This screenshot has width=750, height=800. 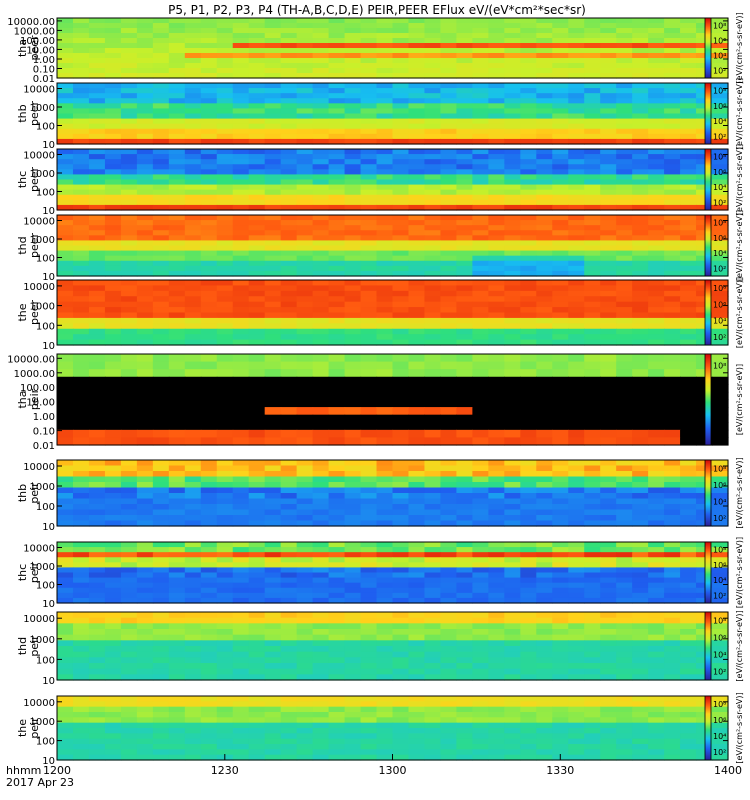 What do you see at coordinates (42, 487) in the screenshot?
I see `y-tick-label: 1000` at bounding box center [42, 487].